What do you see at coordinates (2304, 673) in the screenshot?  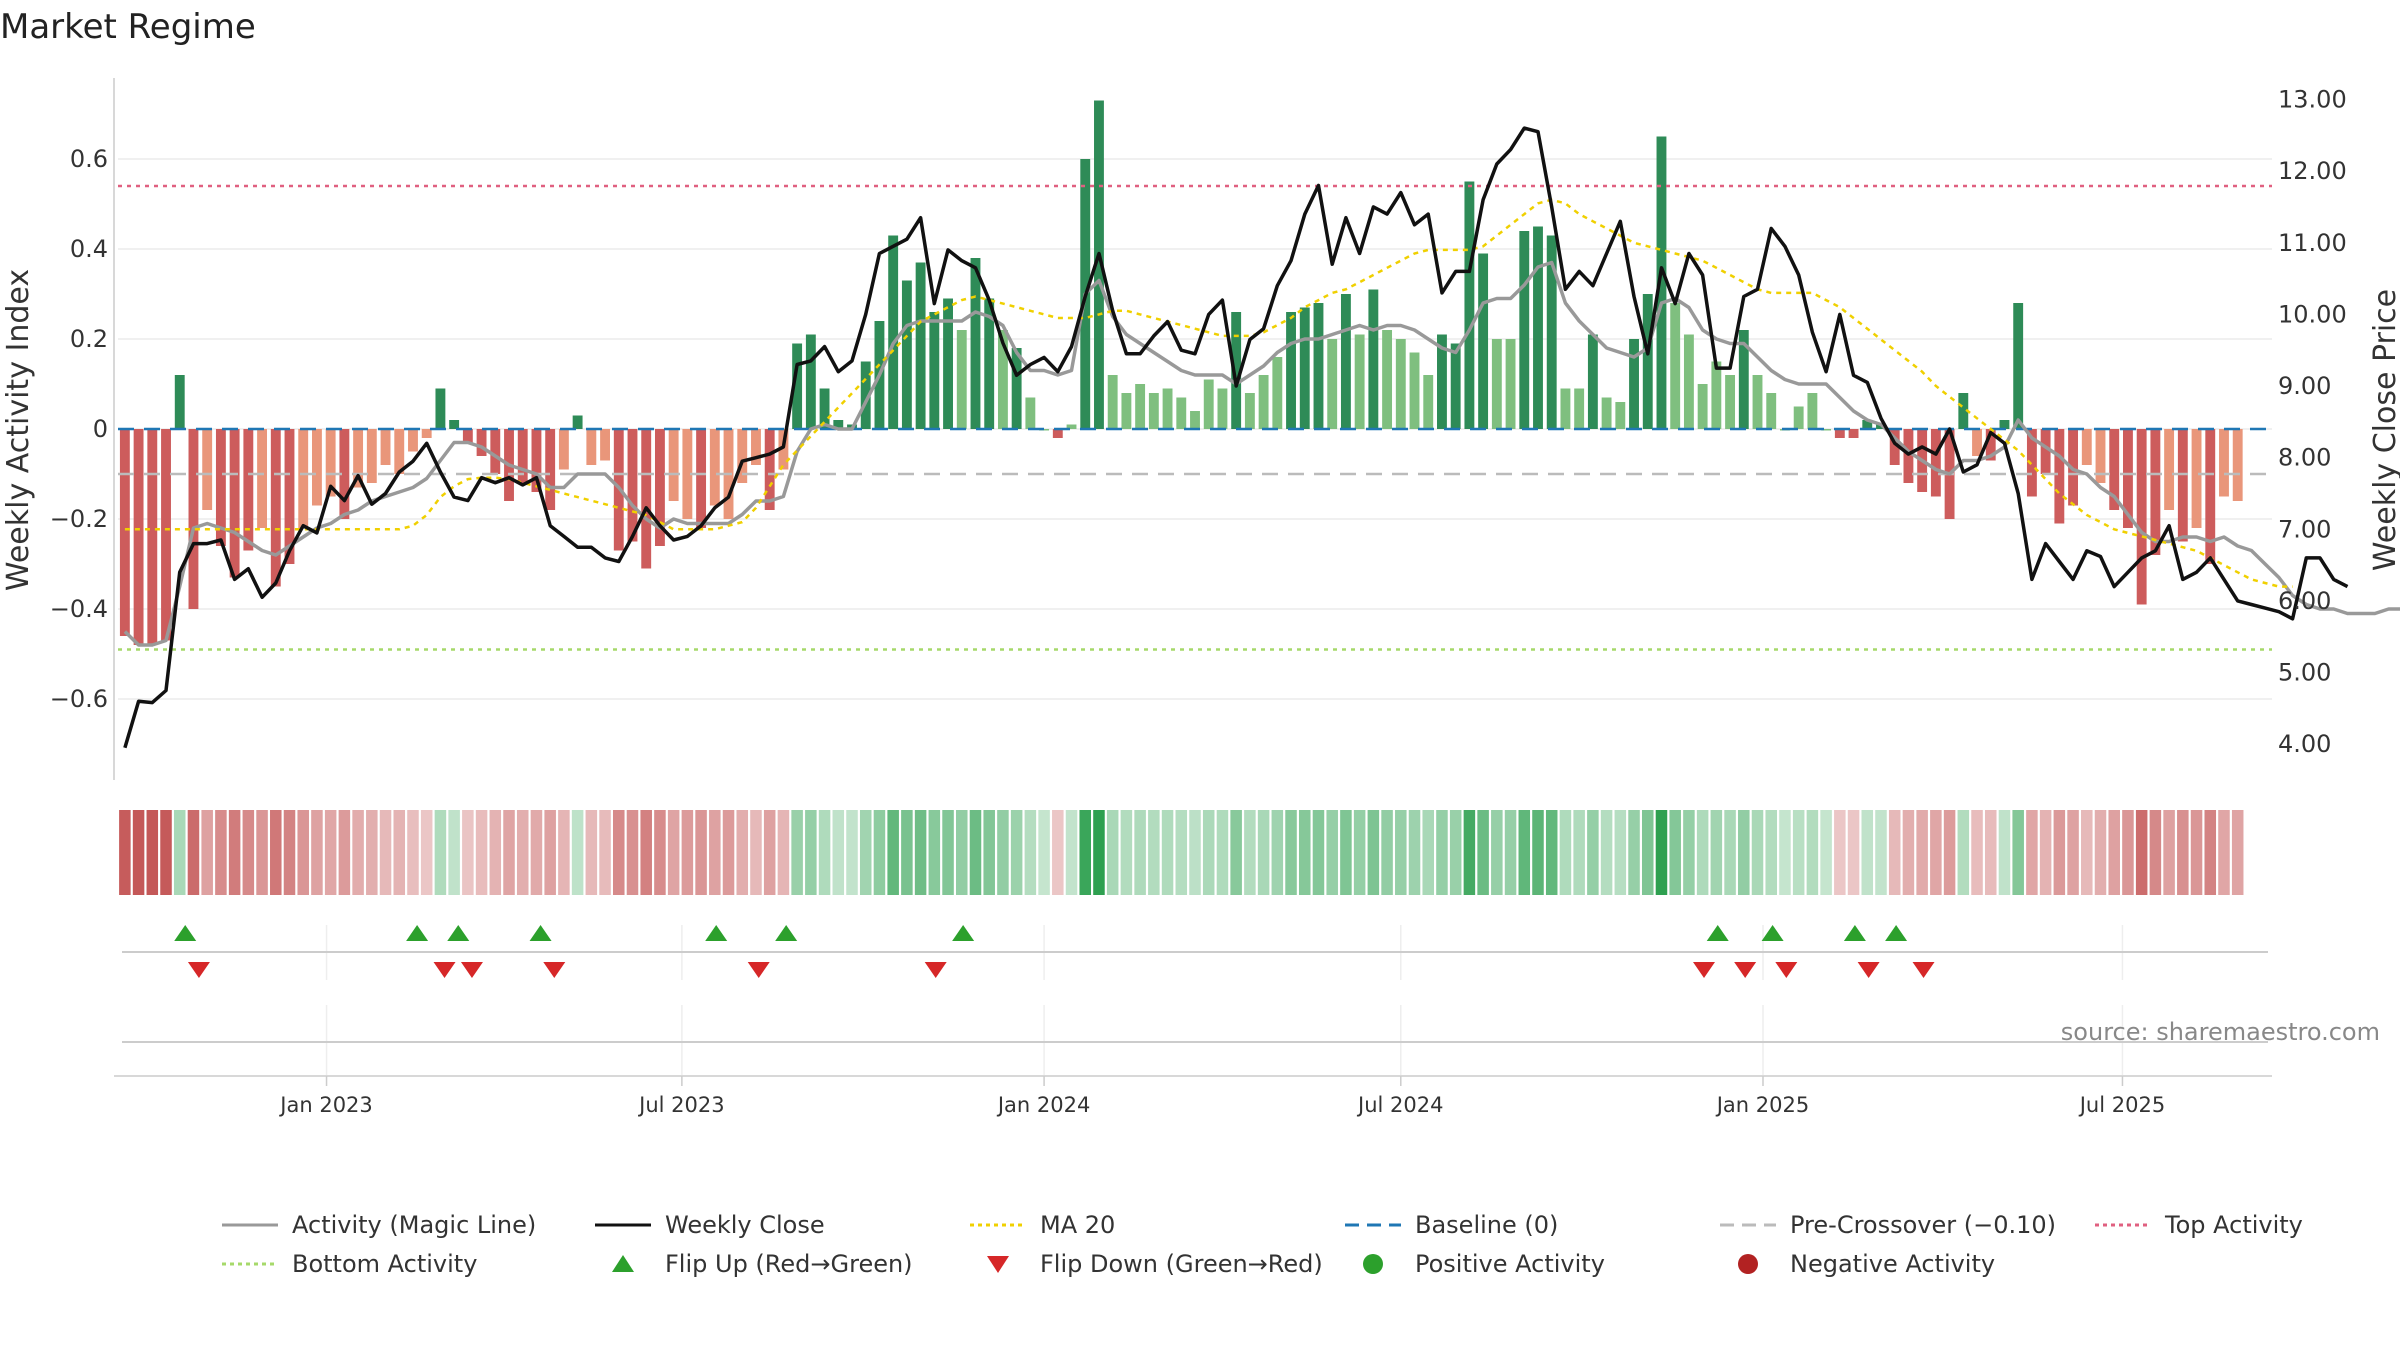 I see `right-tick-label: 5.00` at bounding box center [2304, 673].